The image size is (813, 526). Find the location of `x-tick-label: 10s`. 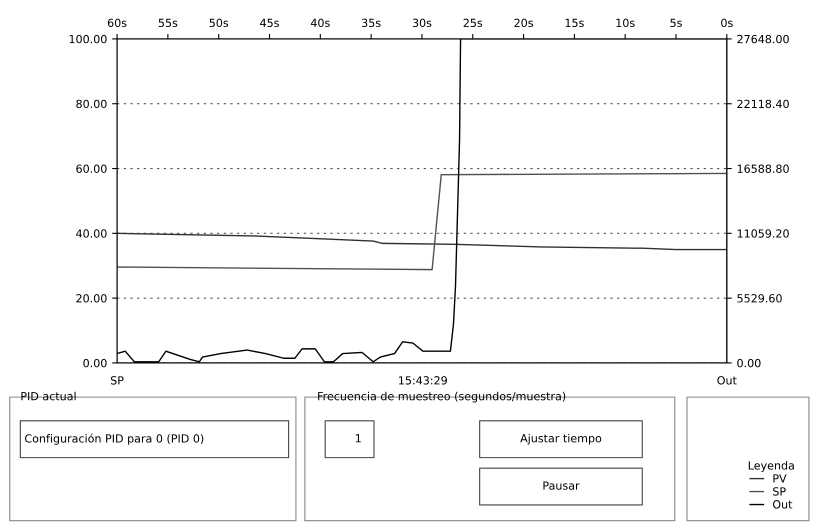

x-tick-label: 10s is located at coordinates (625, 23).